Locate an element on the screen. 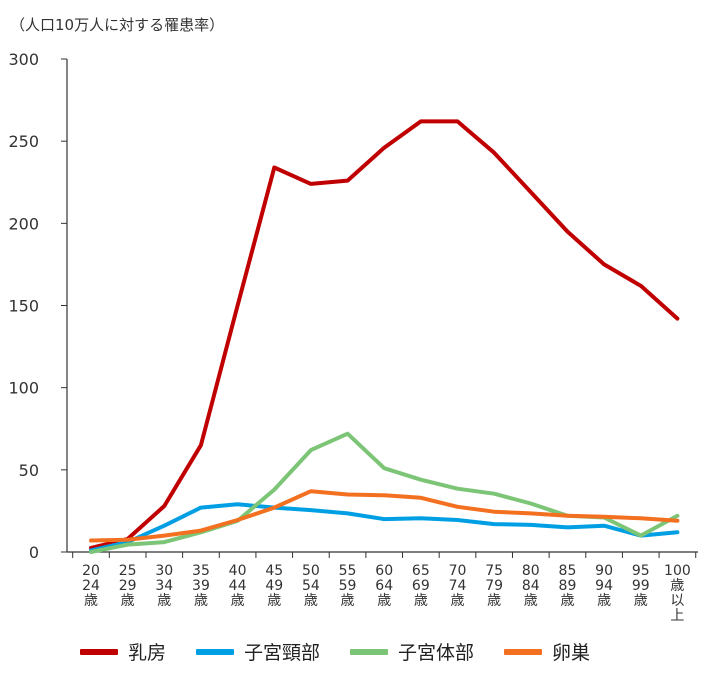 The width and height of the screenshot is (714, 678). x-tick-label: 84 is located at coordinates (531, 586).